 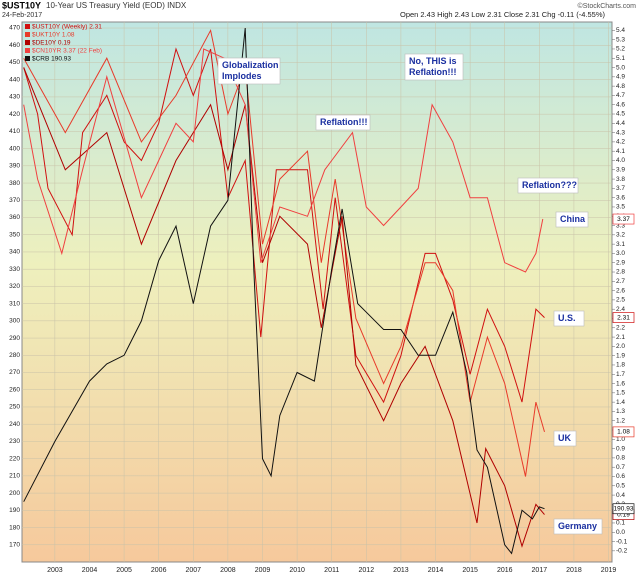 I want to click on y-tick-label: 220, so click(x=14, y=458).